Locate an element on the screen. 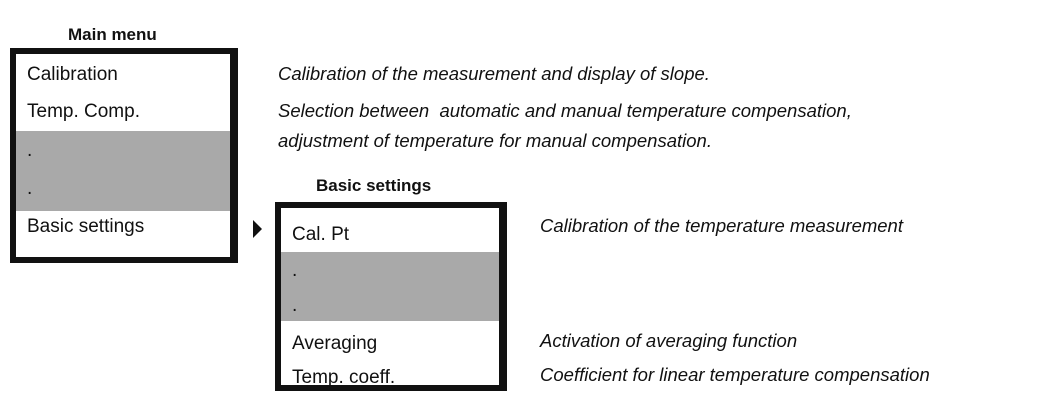 The height and width of the screenshot is (403, 1063). submenu-box is located at coordinates (391, 296).